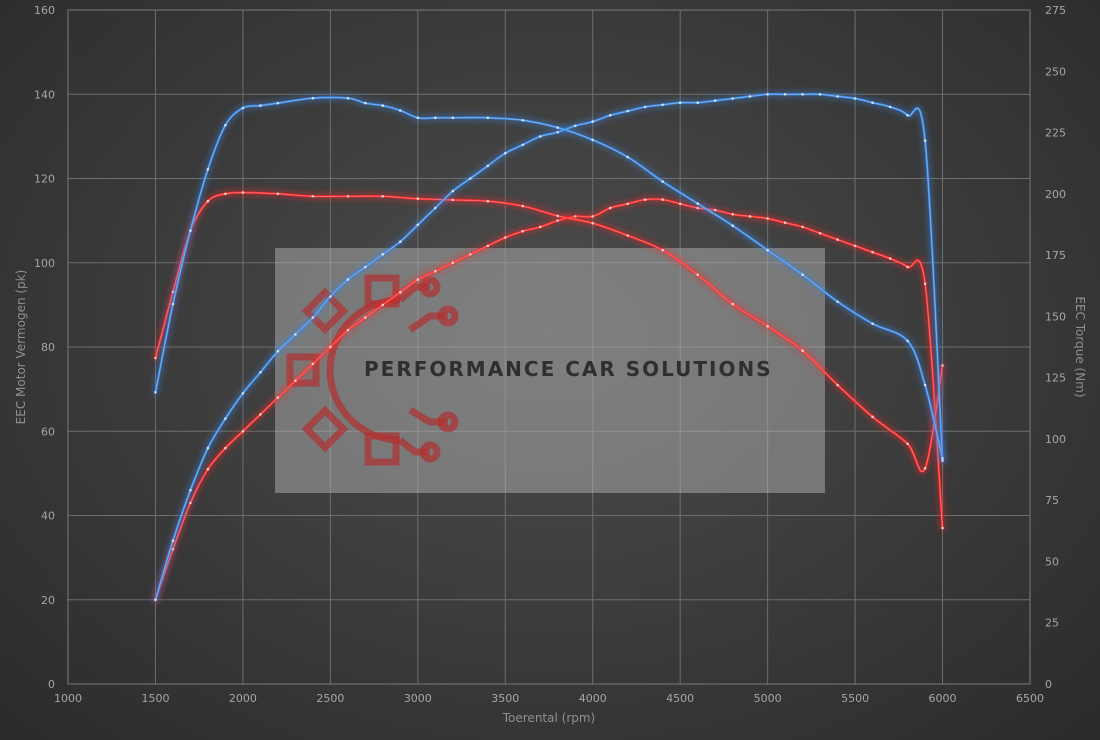 The width and height of the screenshot is (1100, 740). What do you see at coordinates (418, 698) in the screenshot?
I see `x-tick-label: 3000` at bounding box center [418, 698].